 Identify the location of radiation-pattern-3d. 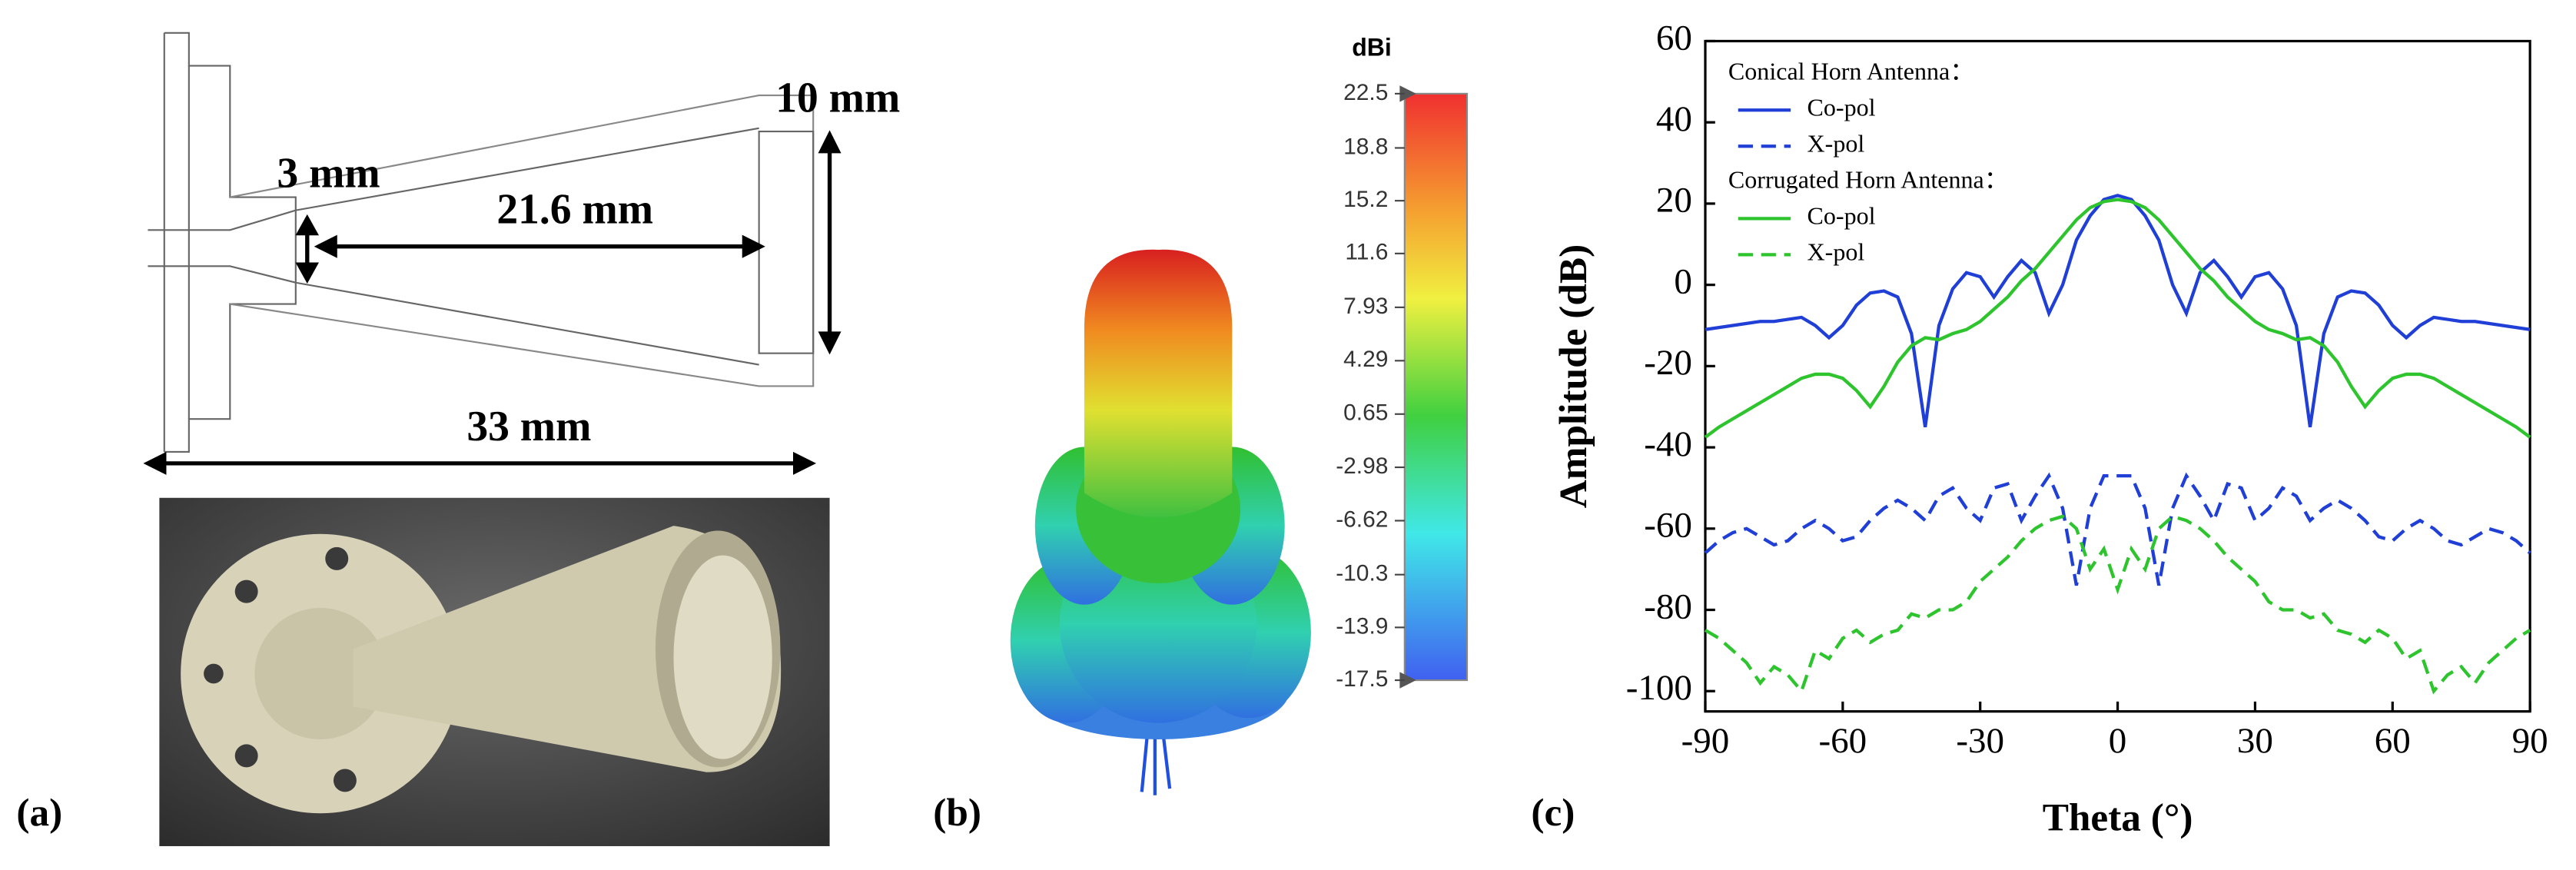
(1160, 522).